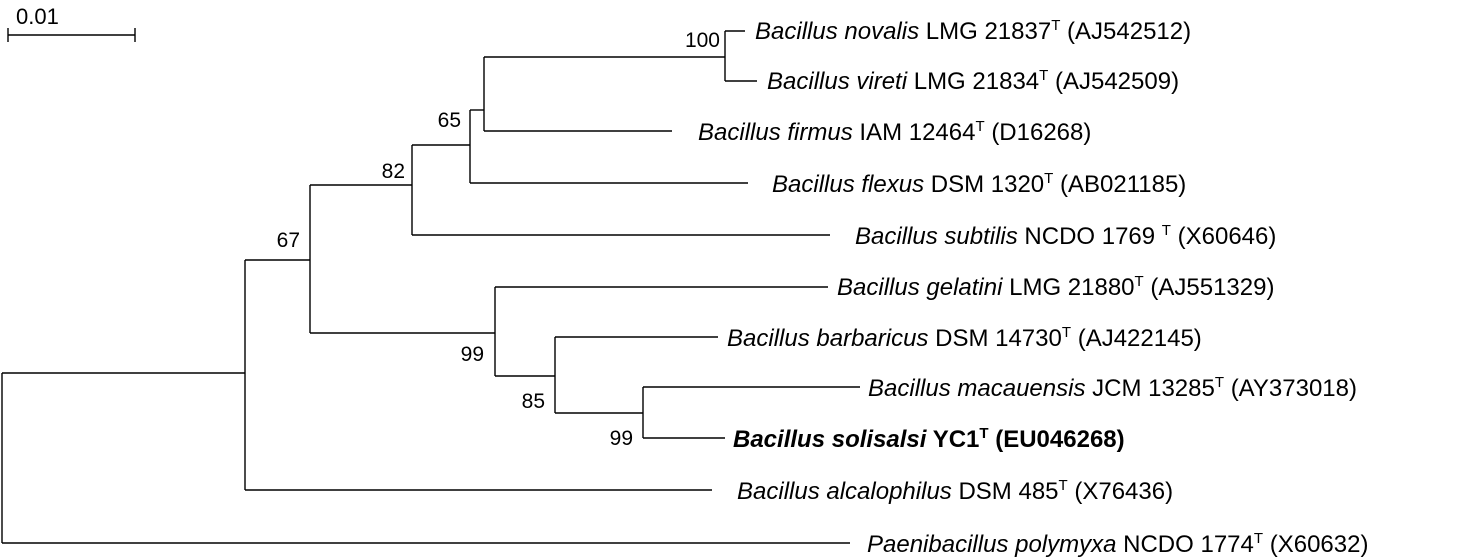 This screenshot has width=1479, height=560. What do you see at coordinates (956, 439) in the screenshot?
I see `taxon-strain: YC1` at bounding box center [956, 439].